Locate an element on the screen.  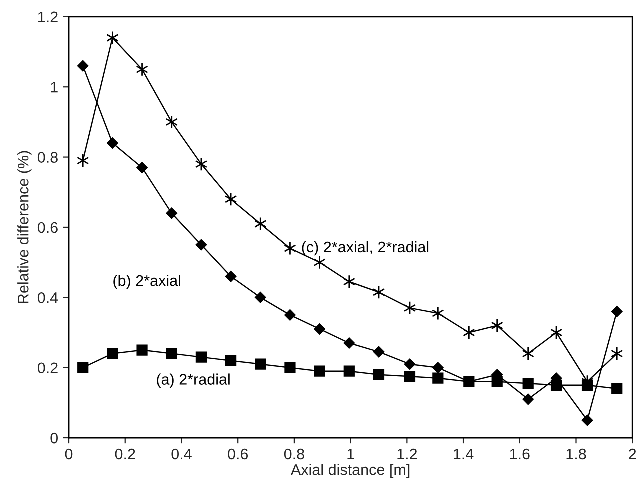
y-tick-label: 0.6 is located at coordinates (48, 228).